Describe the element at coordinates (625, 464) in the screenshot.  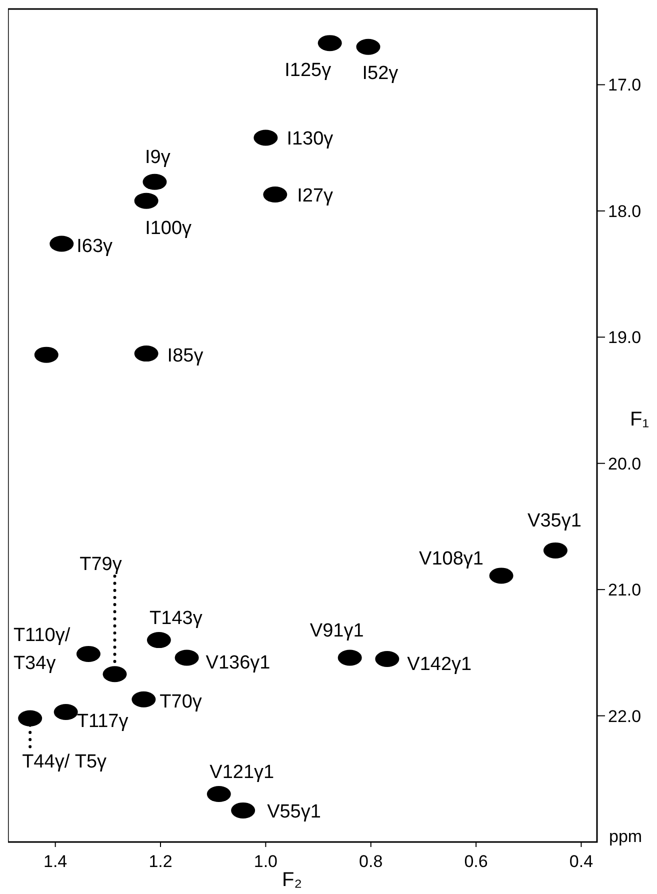
I see `y-tick-label: 20.0` at that location.